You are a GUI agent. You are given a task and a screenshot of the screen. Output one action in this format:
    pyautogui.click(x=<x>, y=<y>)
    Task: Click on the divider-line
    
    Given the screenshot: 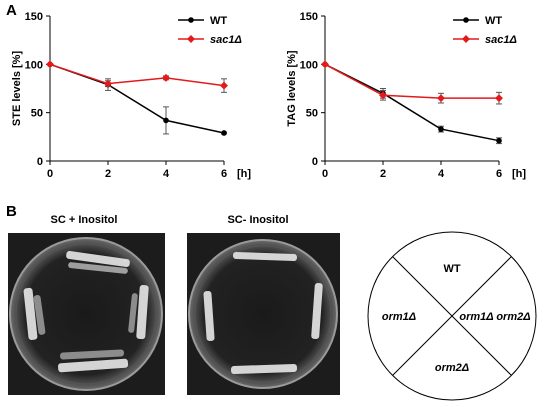 What is the action you would take?
    pyautogui.click(x=452, y=316)
    